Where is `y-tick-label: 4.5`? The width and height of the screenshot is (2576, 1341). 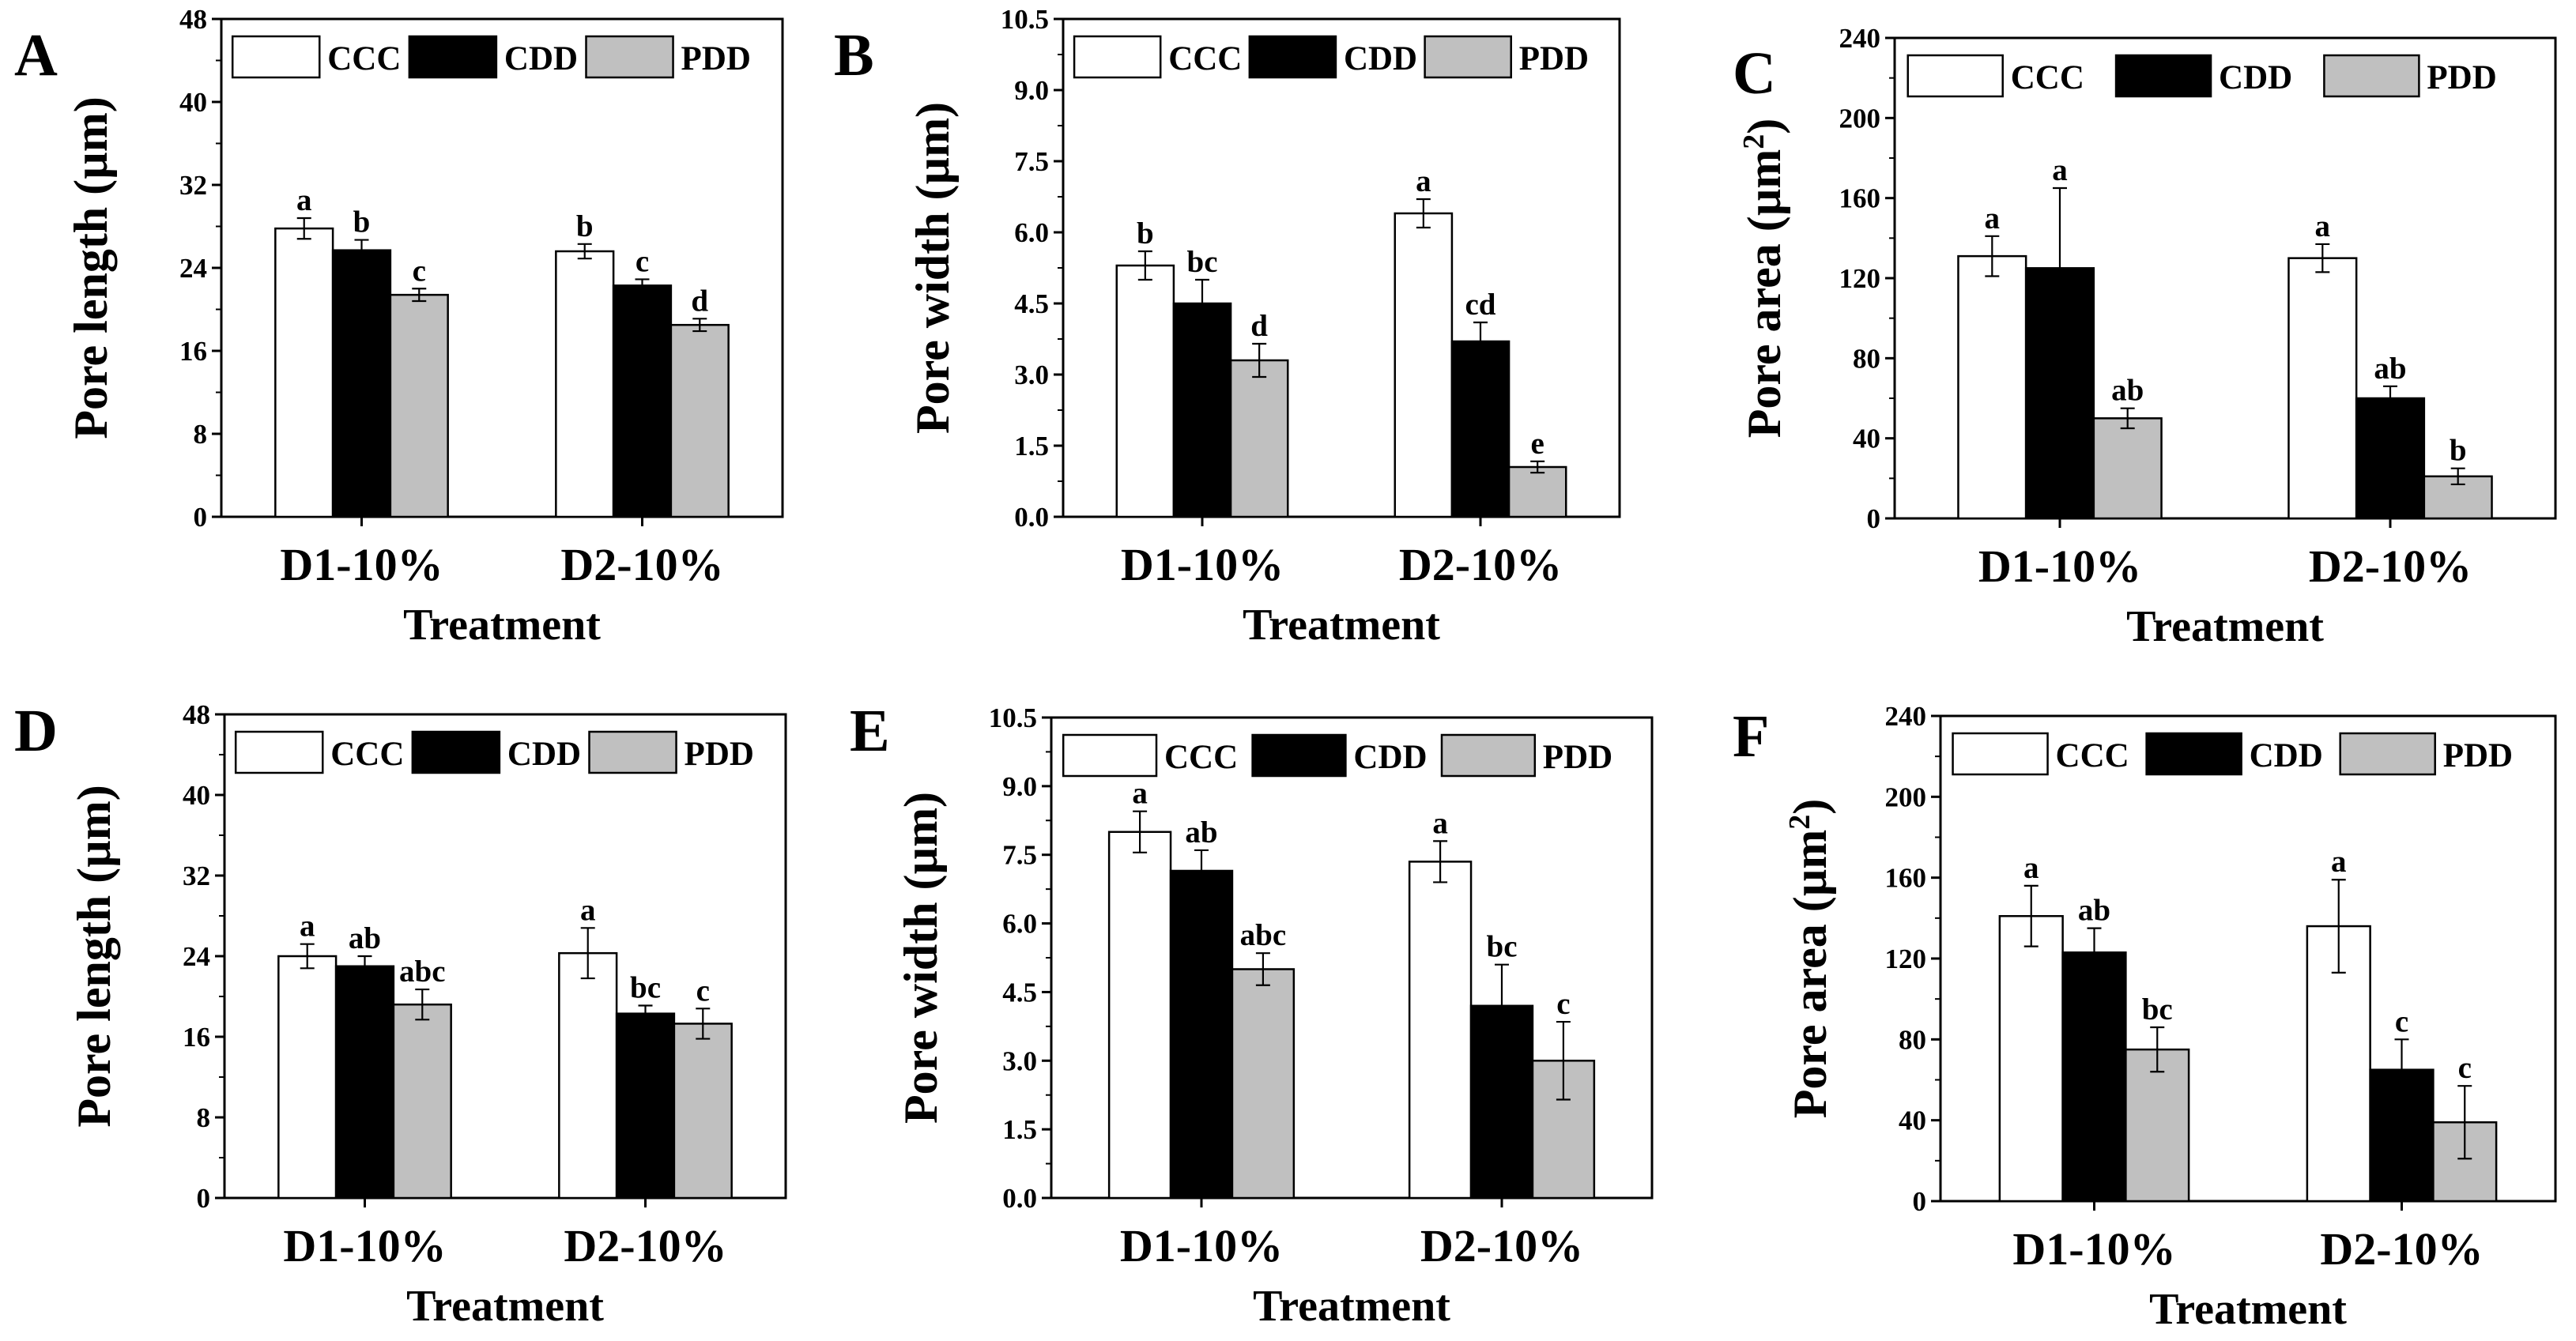 y-tick-label: 4.5 is located at coordinates (1031, 303).